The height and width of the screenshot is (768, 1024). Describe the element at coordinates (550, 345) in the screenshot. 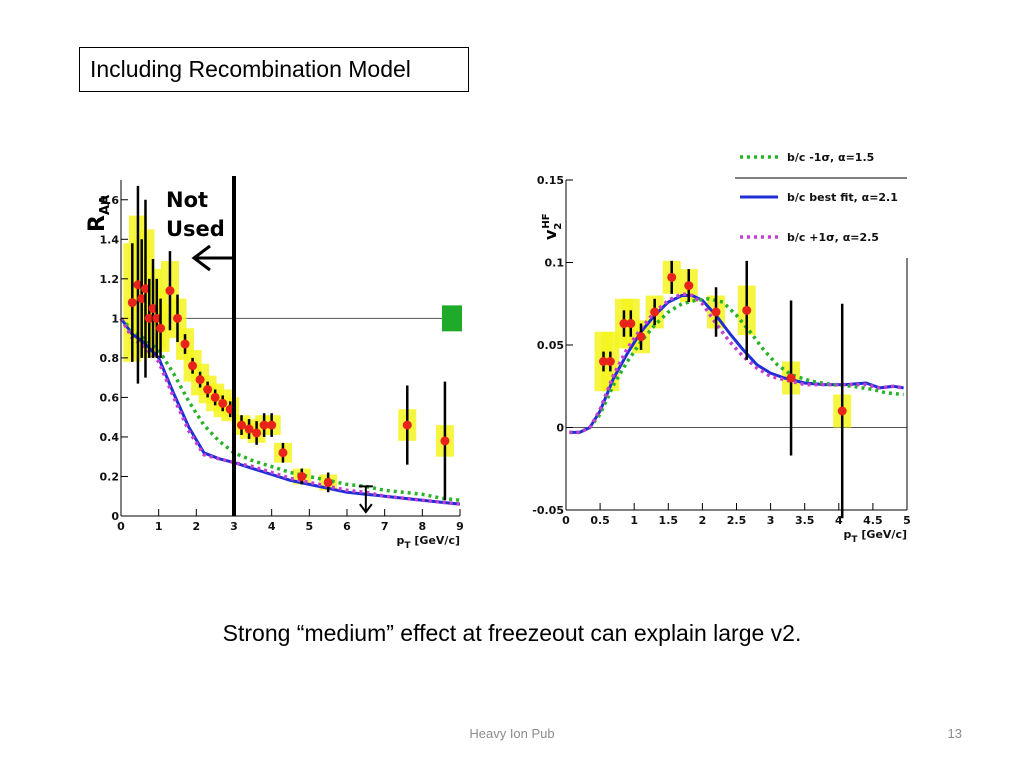

I see `y-tick-label: 0.05` at that location.